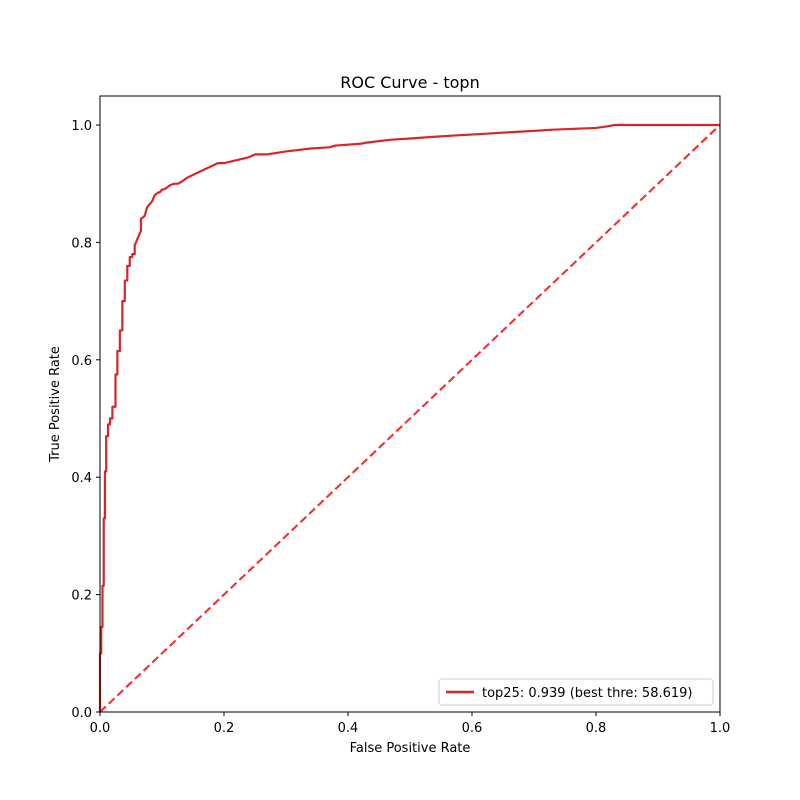  I want to click on x-tick-label: 0.8, so click(596, 728).